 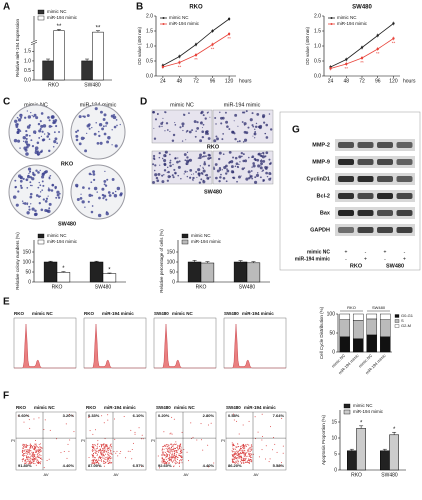 I want to click on culture-dish, so click(x=98, y=132).